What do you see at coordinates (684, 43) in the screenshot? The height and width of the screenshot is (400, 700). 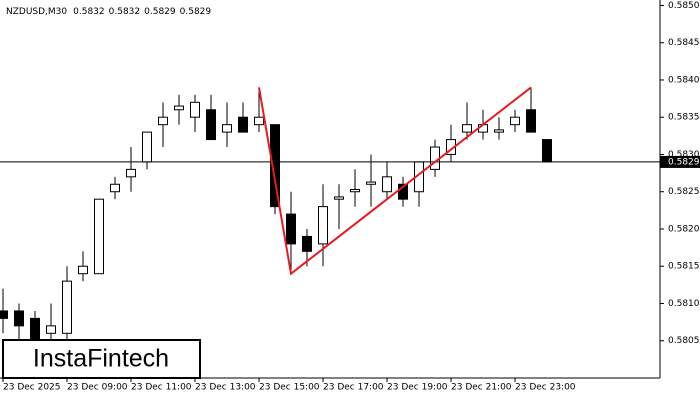 I see `y-tick-label: 0.5845` at bounding box center [684, 43].